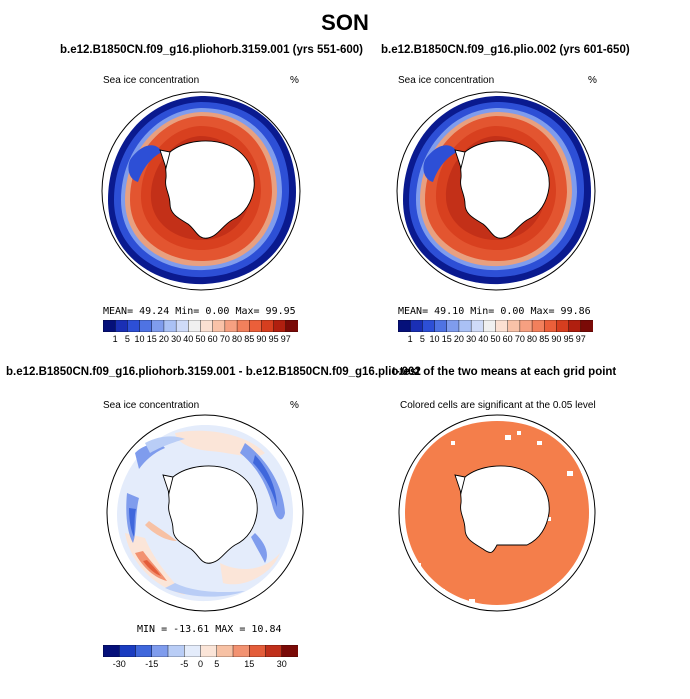 This screenshot has width=690, height=699. What do you see at coordinates (544, 339) in the screenshot?
I see `panel2-colorbar-label: 85` at bounding box center [544, 339].